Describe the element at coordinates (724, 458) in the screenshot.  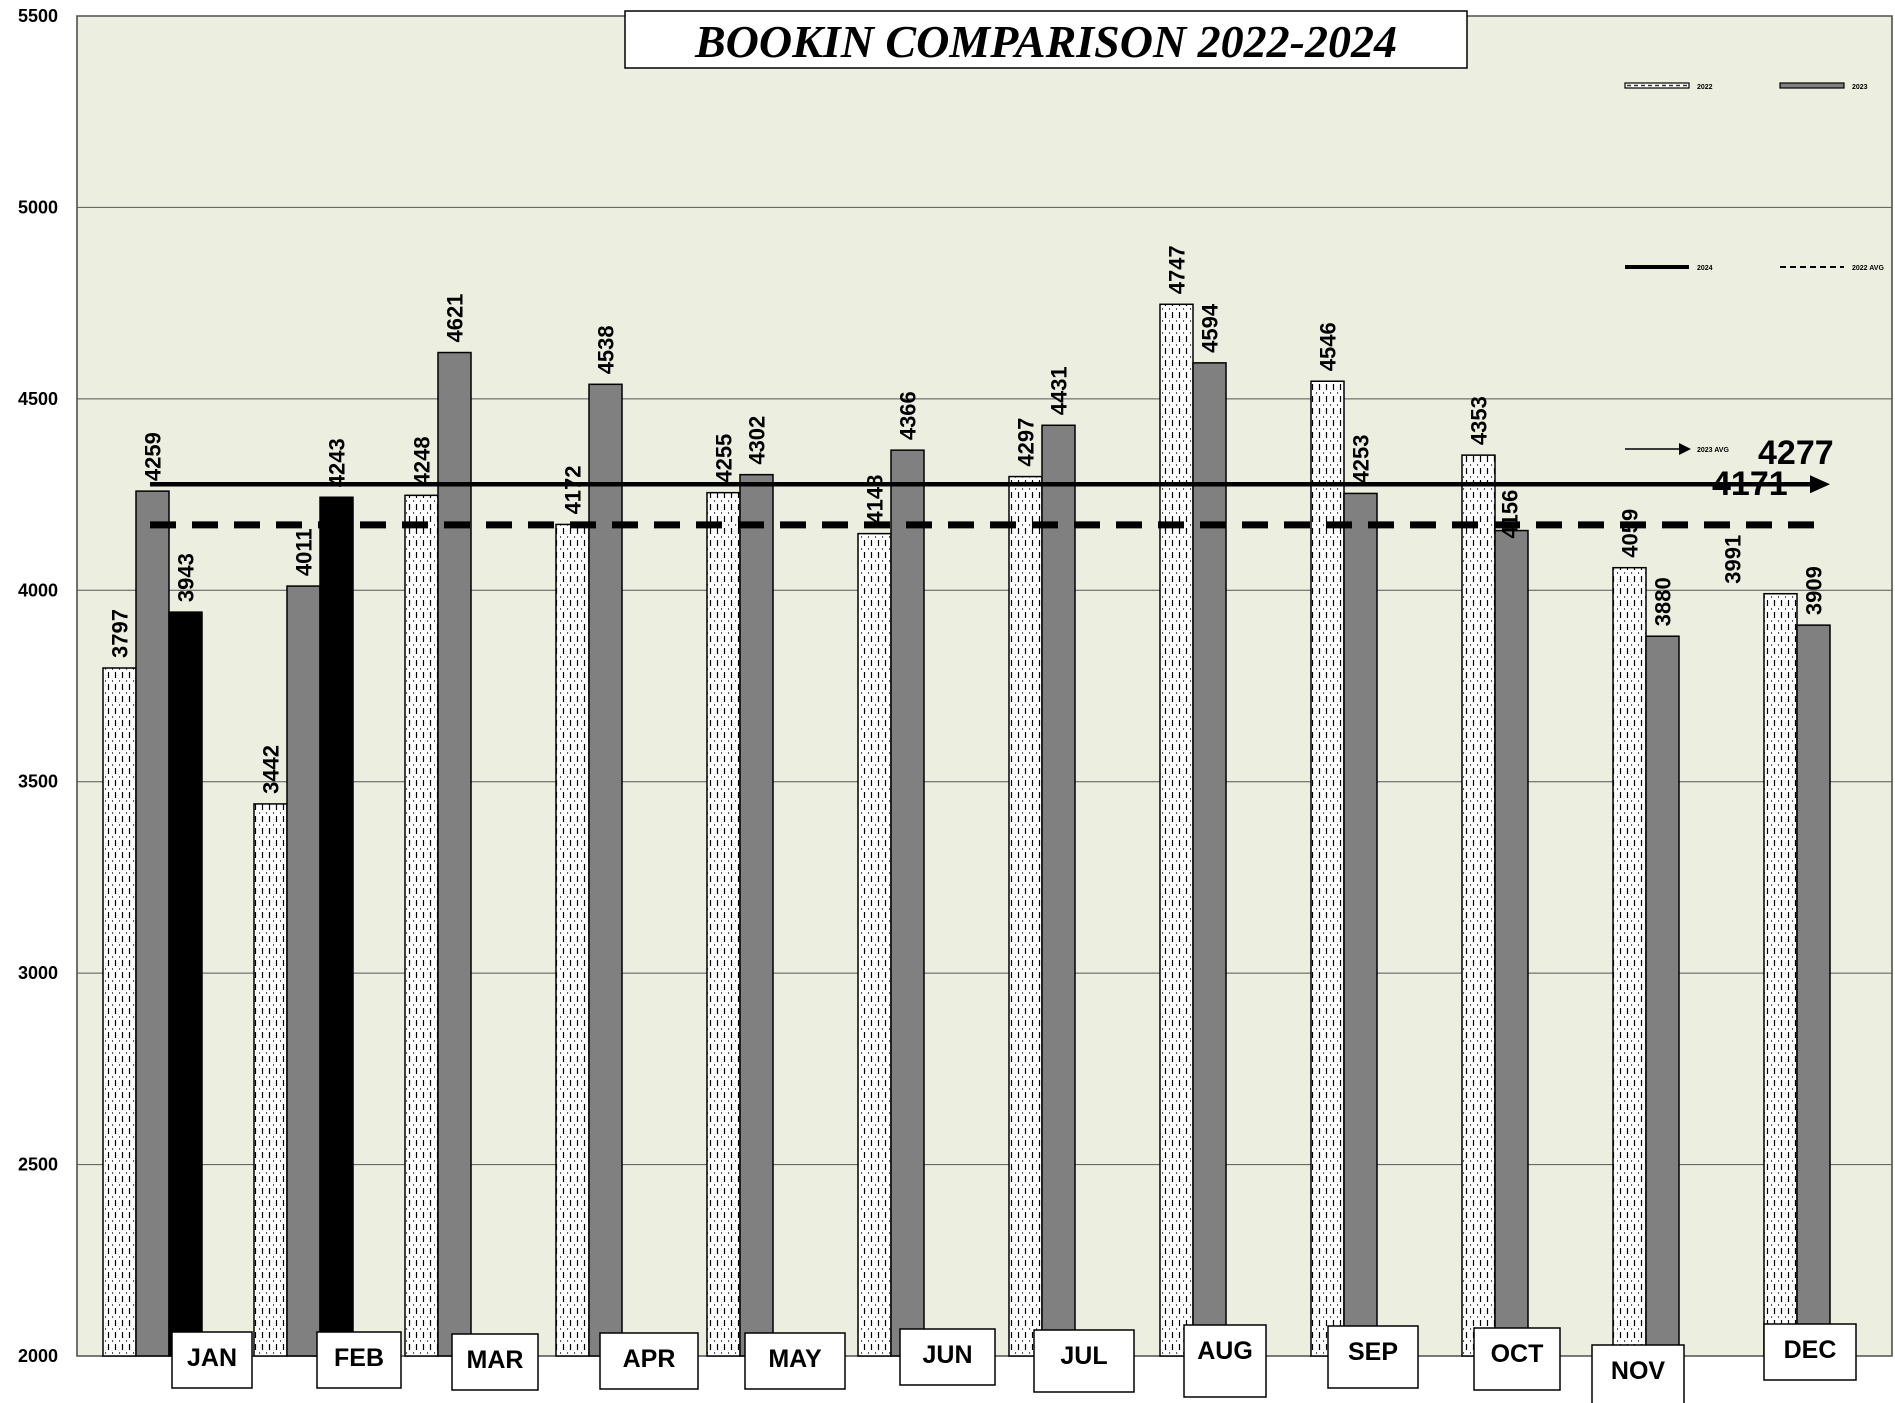
I see `value-label-2022-may: 4255` at that location.